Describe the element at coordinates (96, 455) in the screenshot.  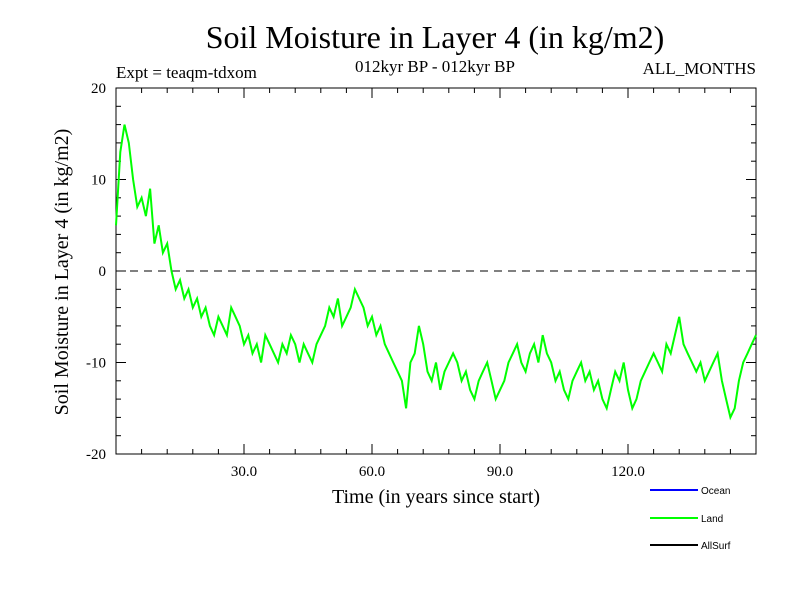
I see `y-tick-label: -20` at that location.